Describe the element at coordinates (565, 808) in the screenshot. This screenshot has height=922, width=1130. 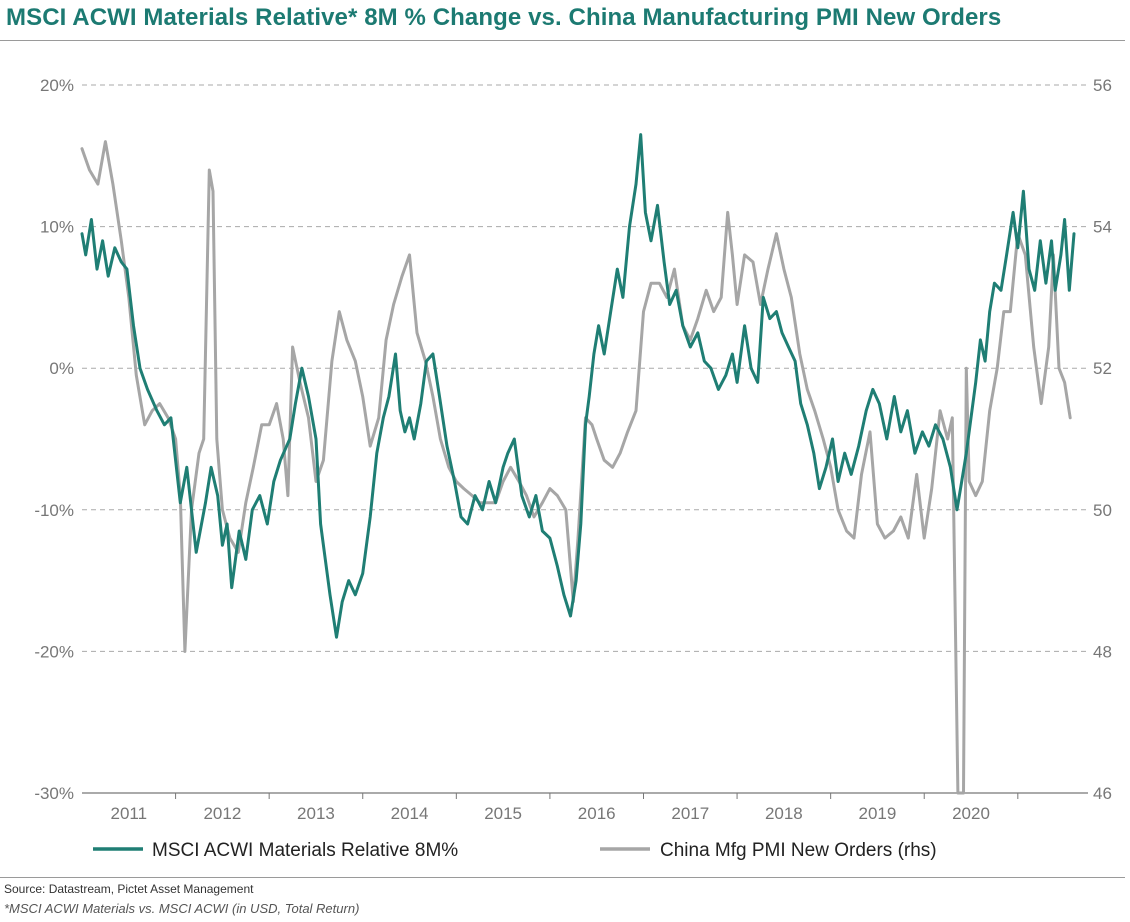
I see `x-axis-ticks: 2011 2012 2013 2014 2015 2016 2017 2018 2019 2020` at that location.